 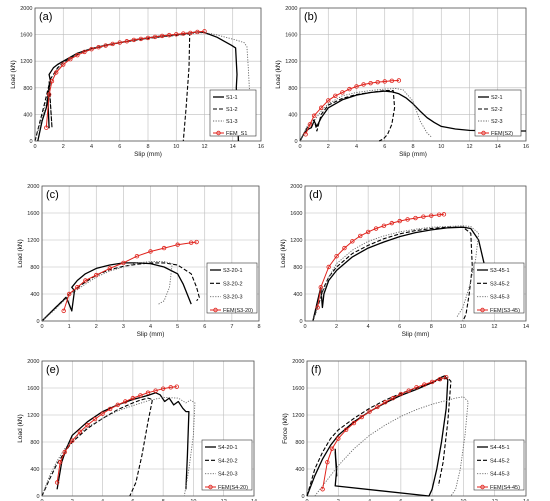 What do you see at coordinates (505, 311) in the screenshot?
I see `legend-label: FEM(S3-45)` at bounding box center [505, 311].